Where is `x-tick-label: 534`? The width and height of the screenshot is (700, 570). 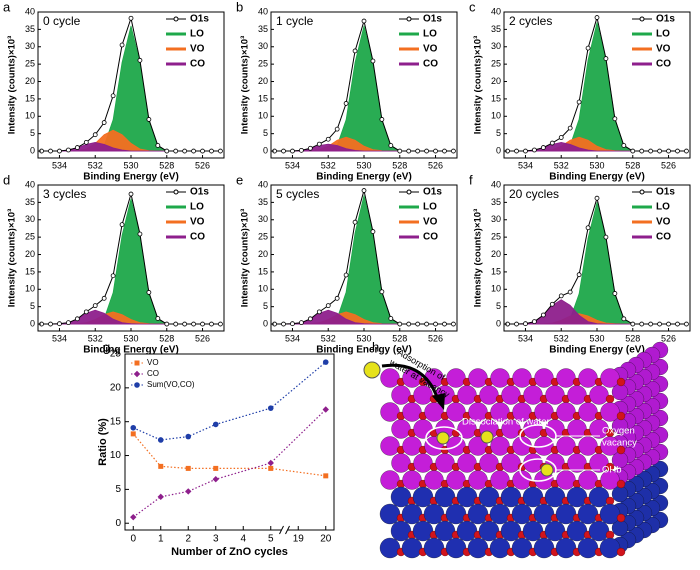 x-tick-label: 534 is located at coordinates (525, 338).